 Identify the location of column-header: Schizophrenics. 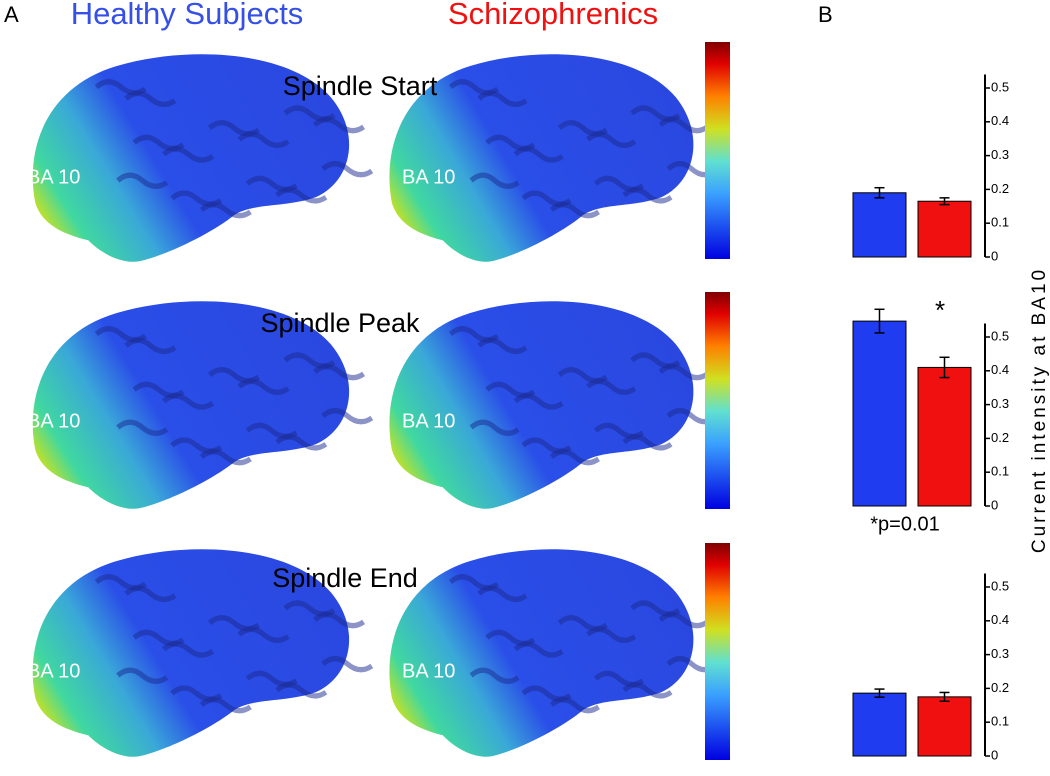
(553, 15).